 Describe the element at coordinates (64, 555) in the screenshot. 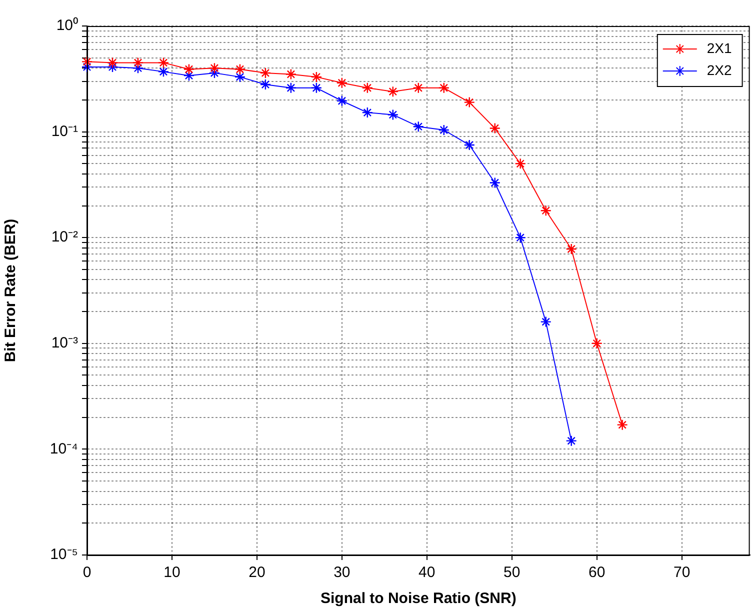

I see `y-tick-label: 10⁻⁵` at that location.